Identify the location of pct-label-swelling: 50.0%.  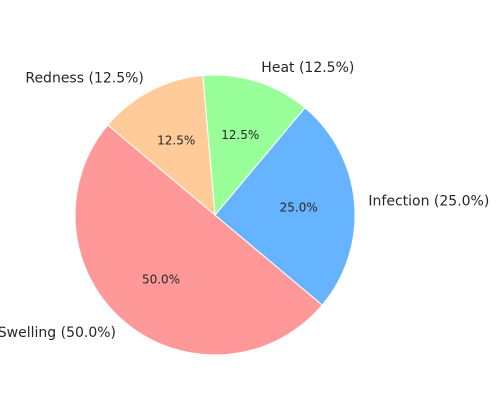
(161, 279).